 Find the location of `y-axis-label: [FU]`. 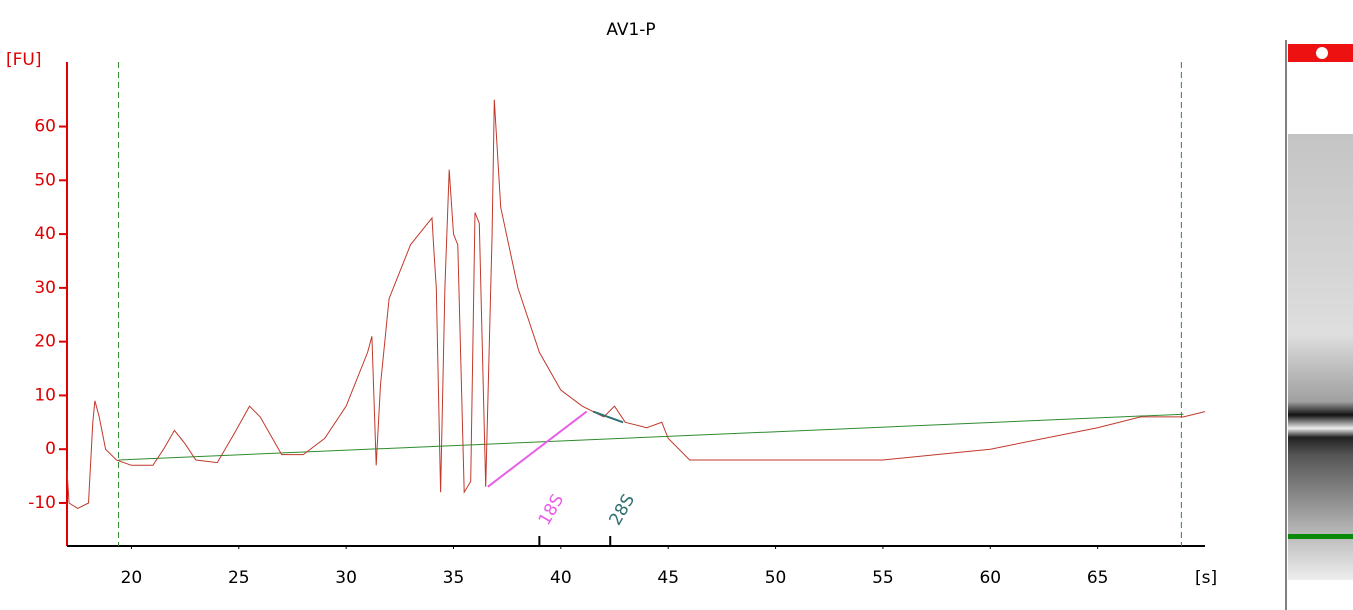

y-axis-label: [FU] is located at coordinates (24, 60).